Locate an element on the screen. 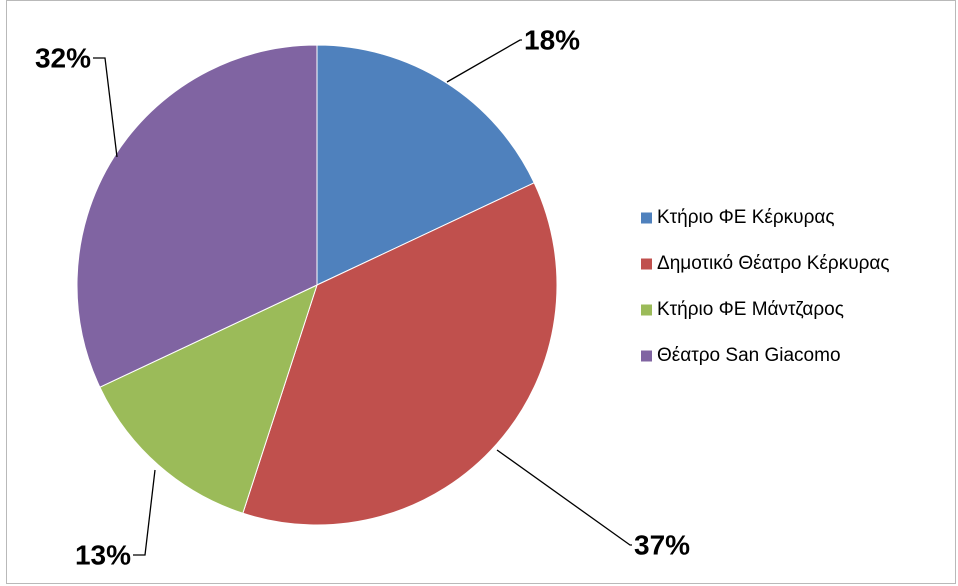 The image size is (958, 586). legend-item-4: Θέατρο San Giacomo is located at coordinates (741, 355).